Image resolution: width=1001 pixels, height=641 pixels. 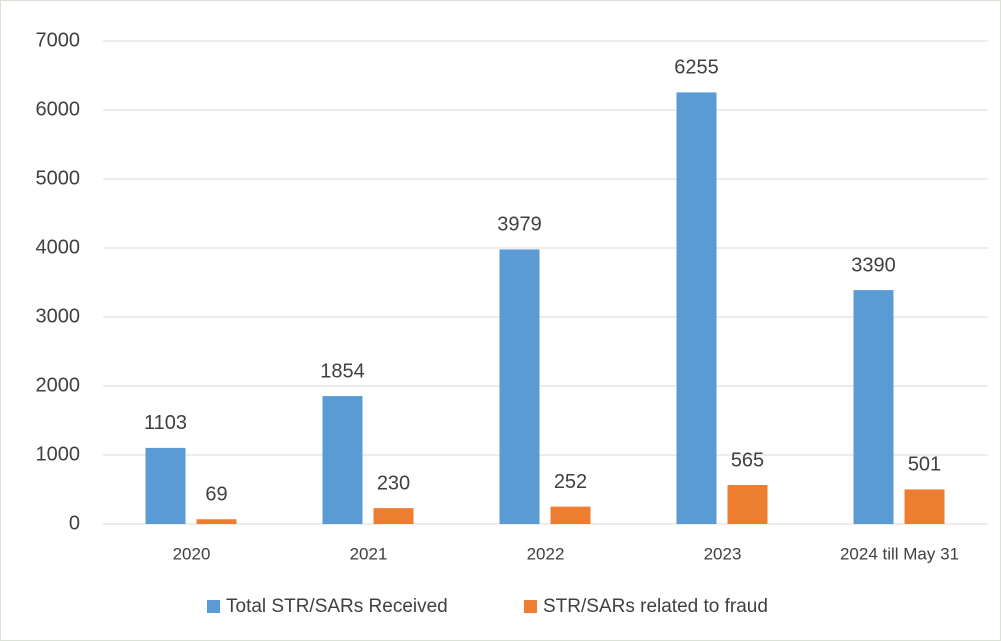 I want to click on y-tick-label: 2000, so click(x=58, y=385).